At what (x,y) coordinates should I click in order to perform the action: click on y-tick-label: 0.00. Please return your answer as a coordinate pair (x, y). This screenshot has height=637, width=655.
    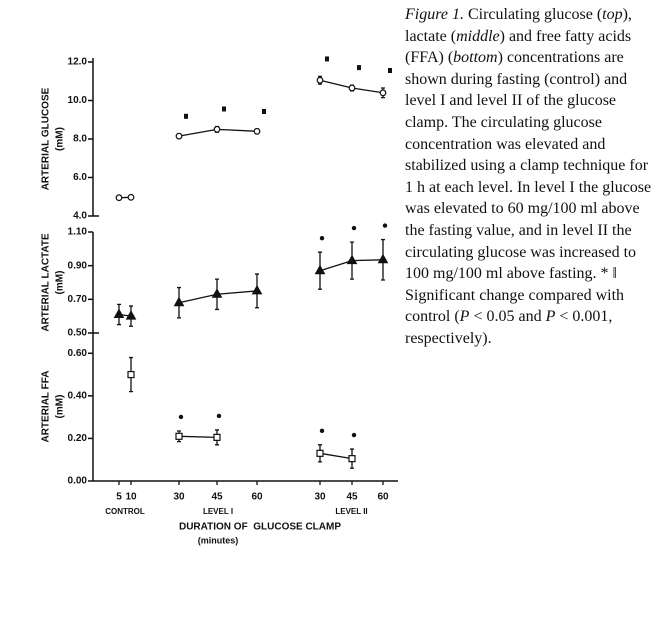
    Looking at the image, I should click on (78, 481).